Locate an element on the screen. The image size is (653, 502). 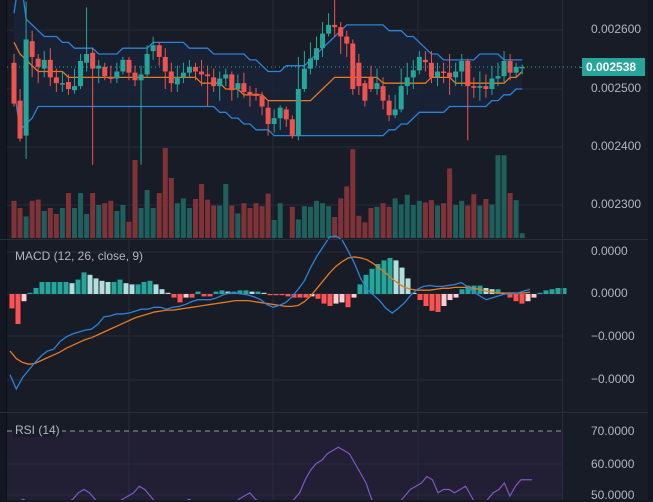
right-border is located at coordinates (650, 250).